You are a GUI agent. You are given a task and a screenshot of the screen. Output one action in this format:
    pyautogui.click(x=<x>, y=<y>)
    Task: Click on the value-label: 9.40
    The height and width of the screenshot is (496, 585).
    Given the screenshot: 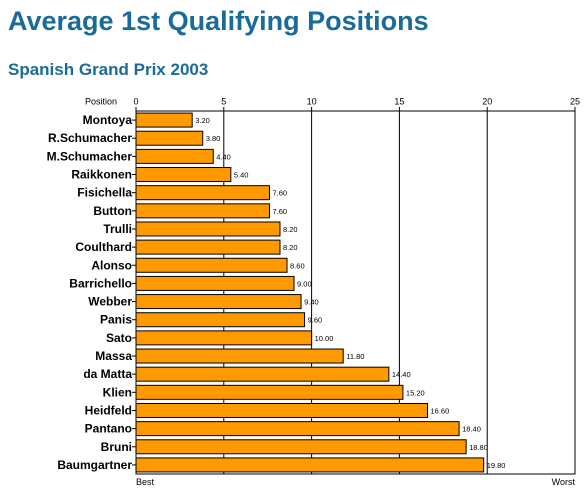 What is the action you would take?
    pyautogui.click(x=311, y=302)
    